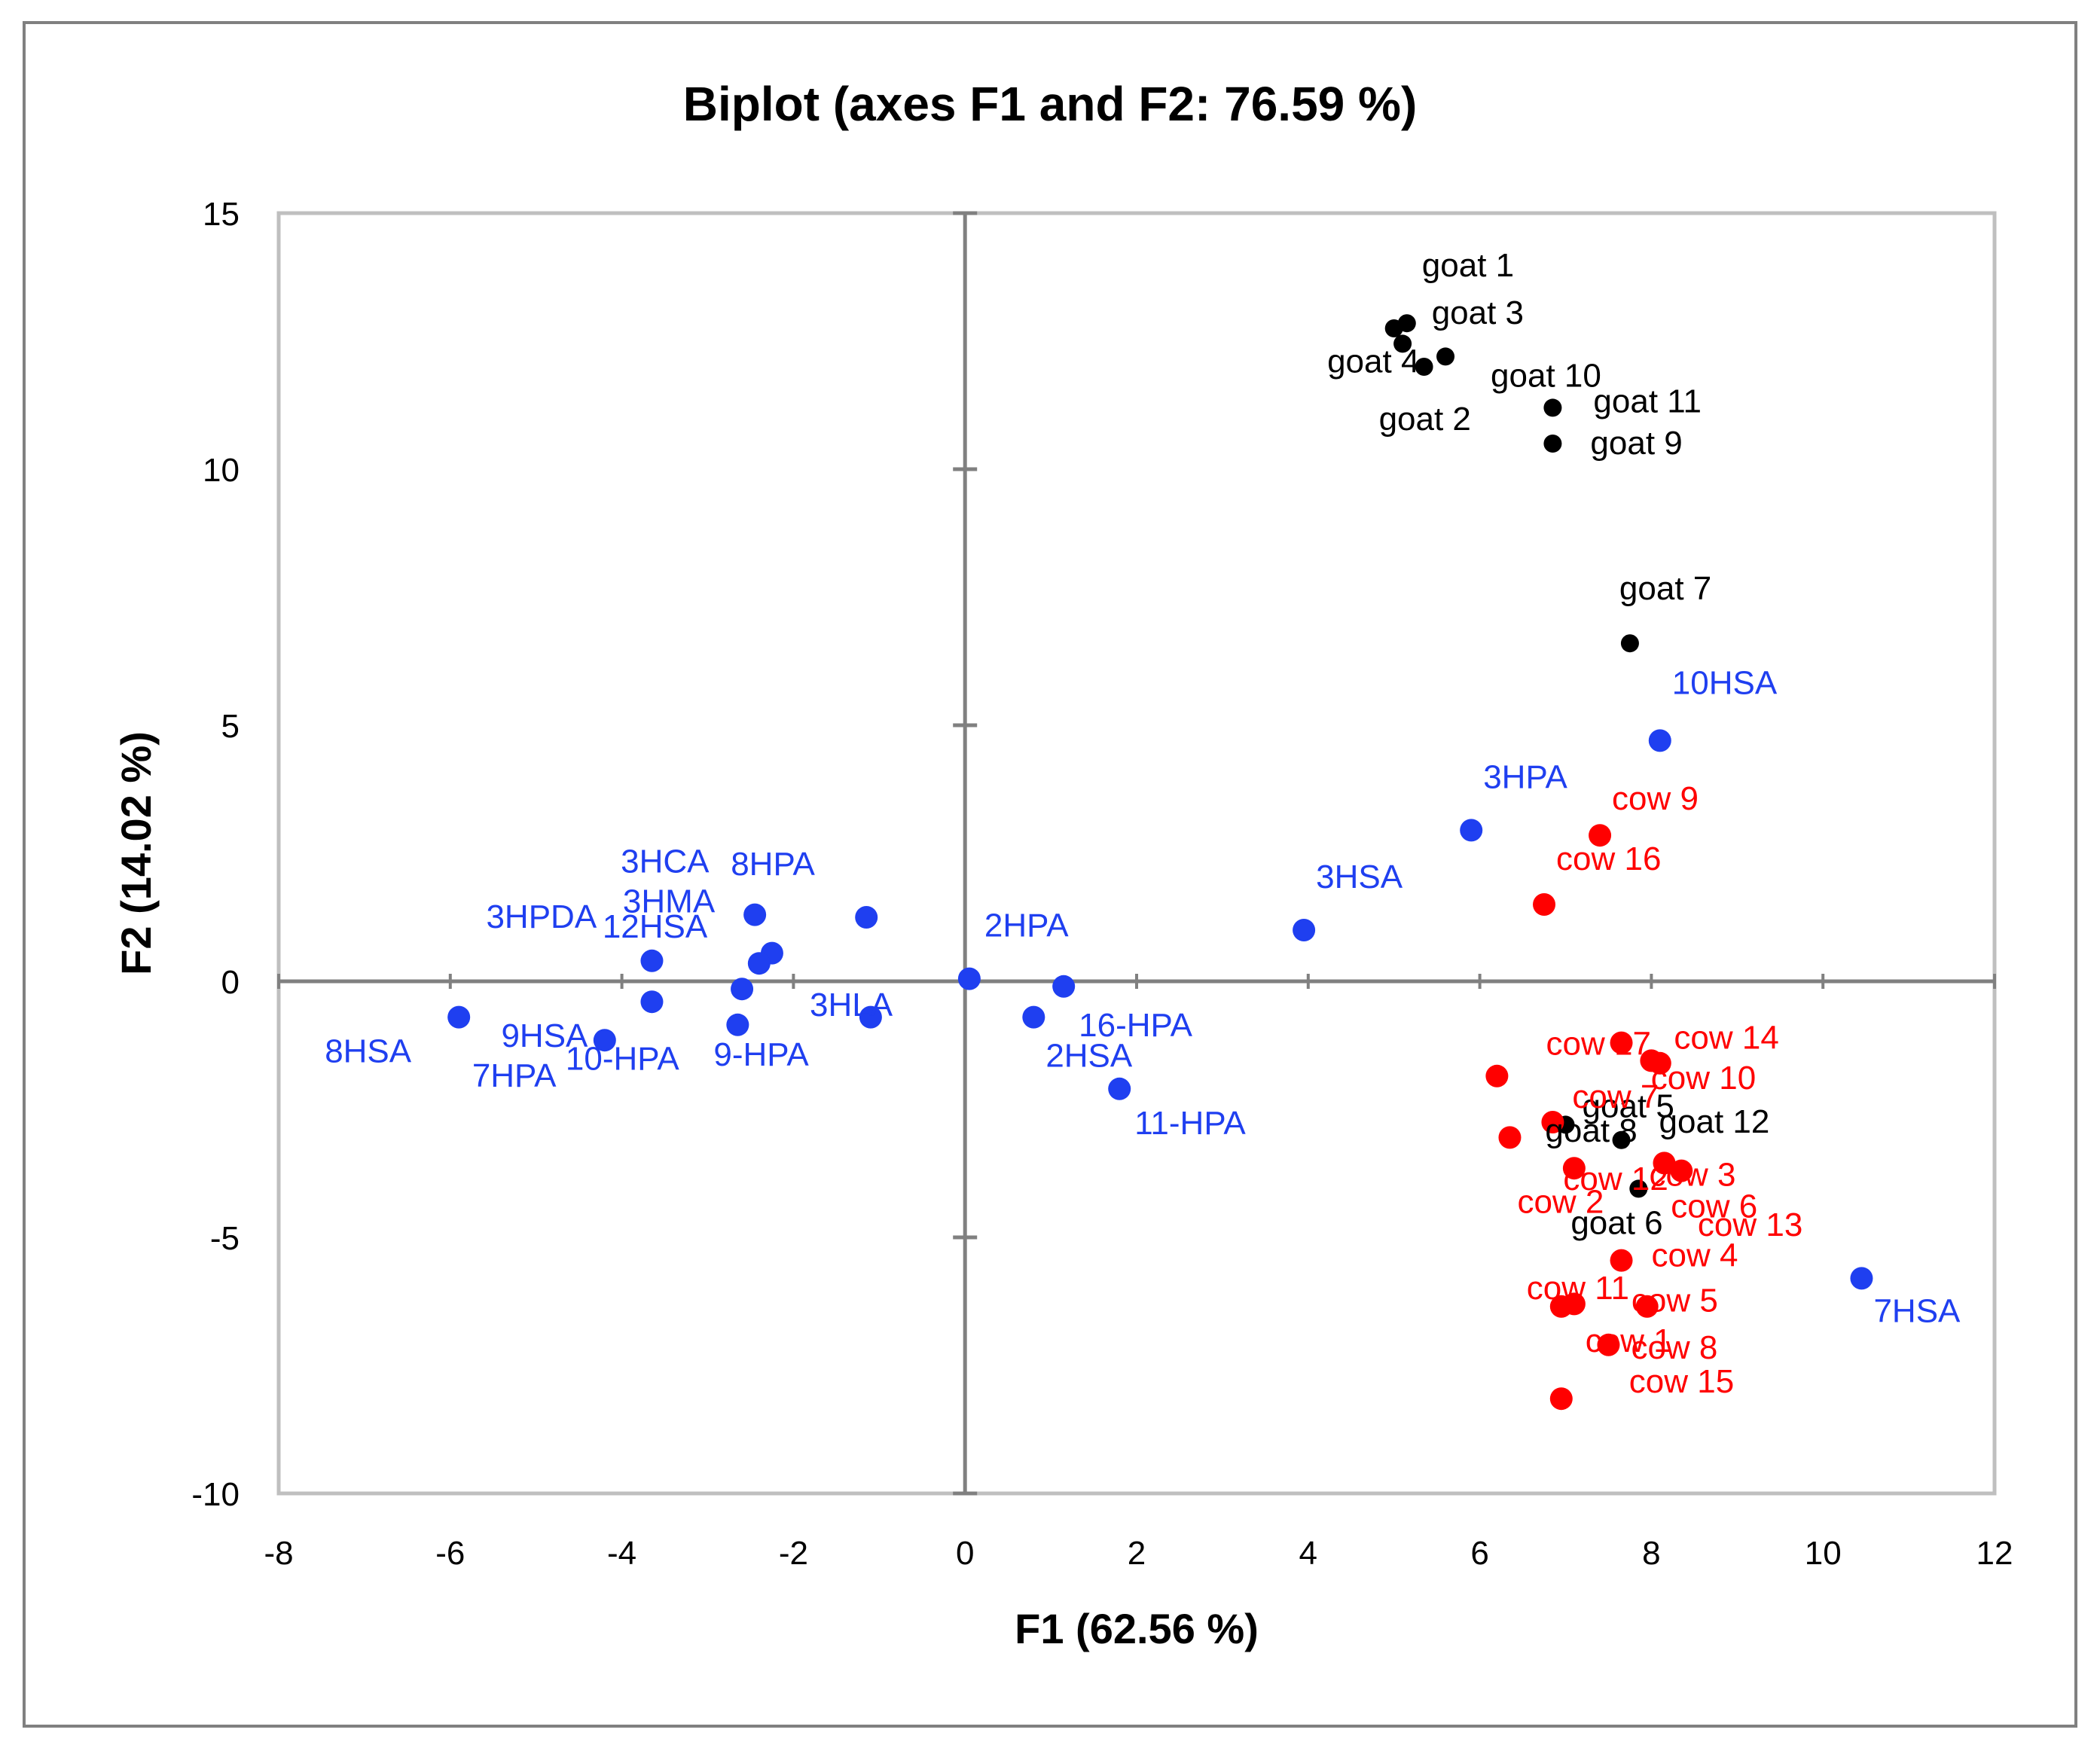 The width and height of the screenshot is (2100, 1754). What do you see at coordinates (1714, 1121) in the screenshot?
I see `point-label: goat 12` at bounding box center [1714, 1121].